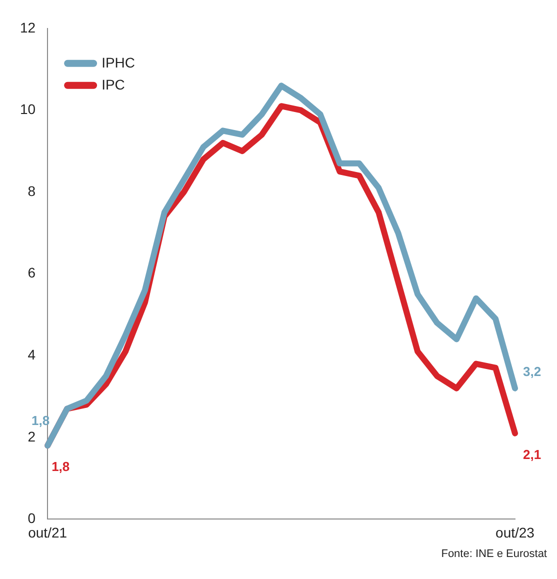 This screenshot has height=579, width=557. What do you see at coordinates (32, 518) in the screenshot?
I see `y-tick-label: 0` at bounding box center [32, 518].